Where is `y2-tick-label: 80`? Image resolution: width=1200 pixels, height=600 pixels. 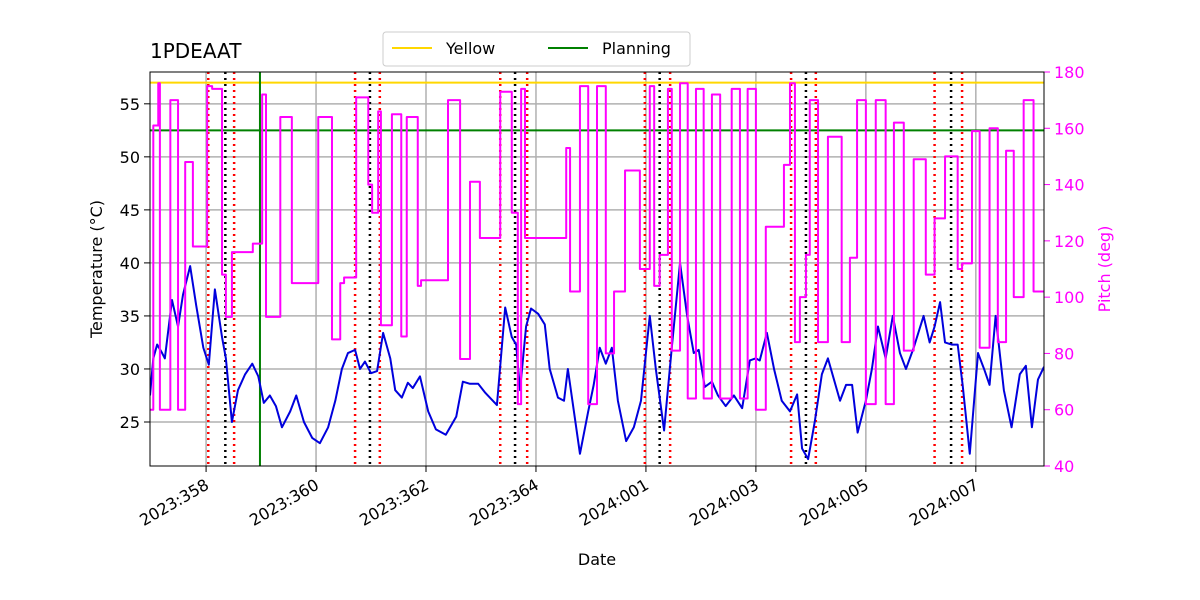
y2-tick-label: 80 is located at coordinates (1064, 353).